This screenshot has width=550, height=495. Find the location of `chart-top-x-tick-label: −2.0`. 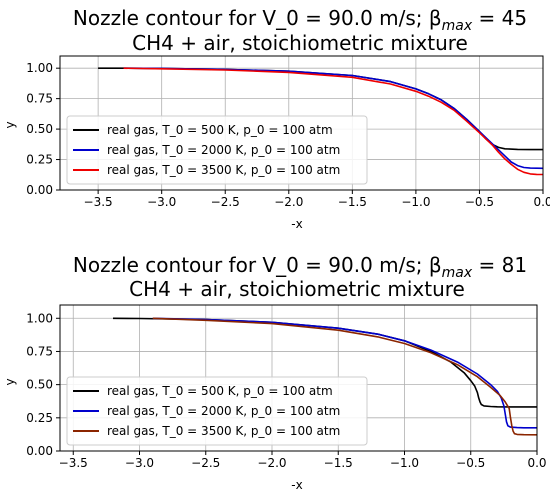

chart-top-x-tick-label: −2.0 is located at coordinates (288, 202).